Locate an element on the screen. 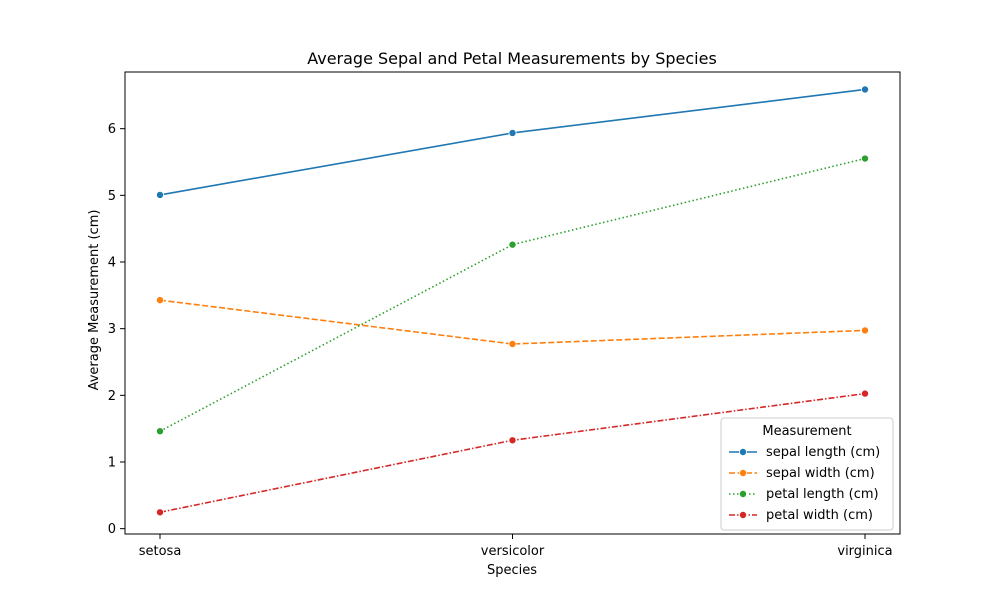 The height and width of the screenshot is (600, 1000). legend-title: Measurement is located at coordinates (806, 431).